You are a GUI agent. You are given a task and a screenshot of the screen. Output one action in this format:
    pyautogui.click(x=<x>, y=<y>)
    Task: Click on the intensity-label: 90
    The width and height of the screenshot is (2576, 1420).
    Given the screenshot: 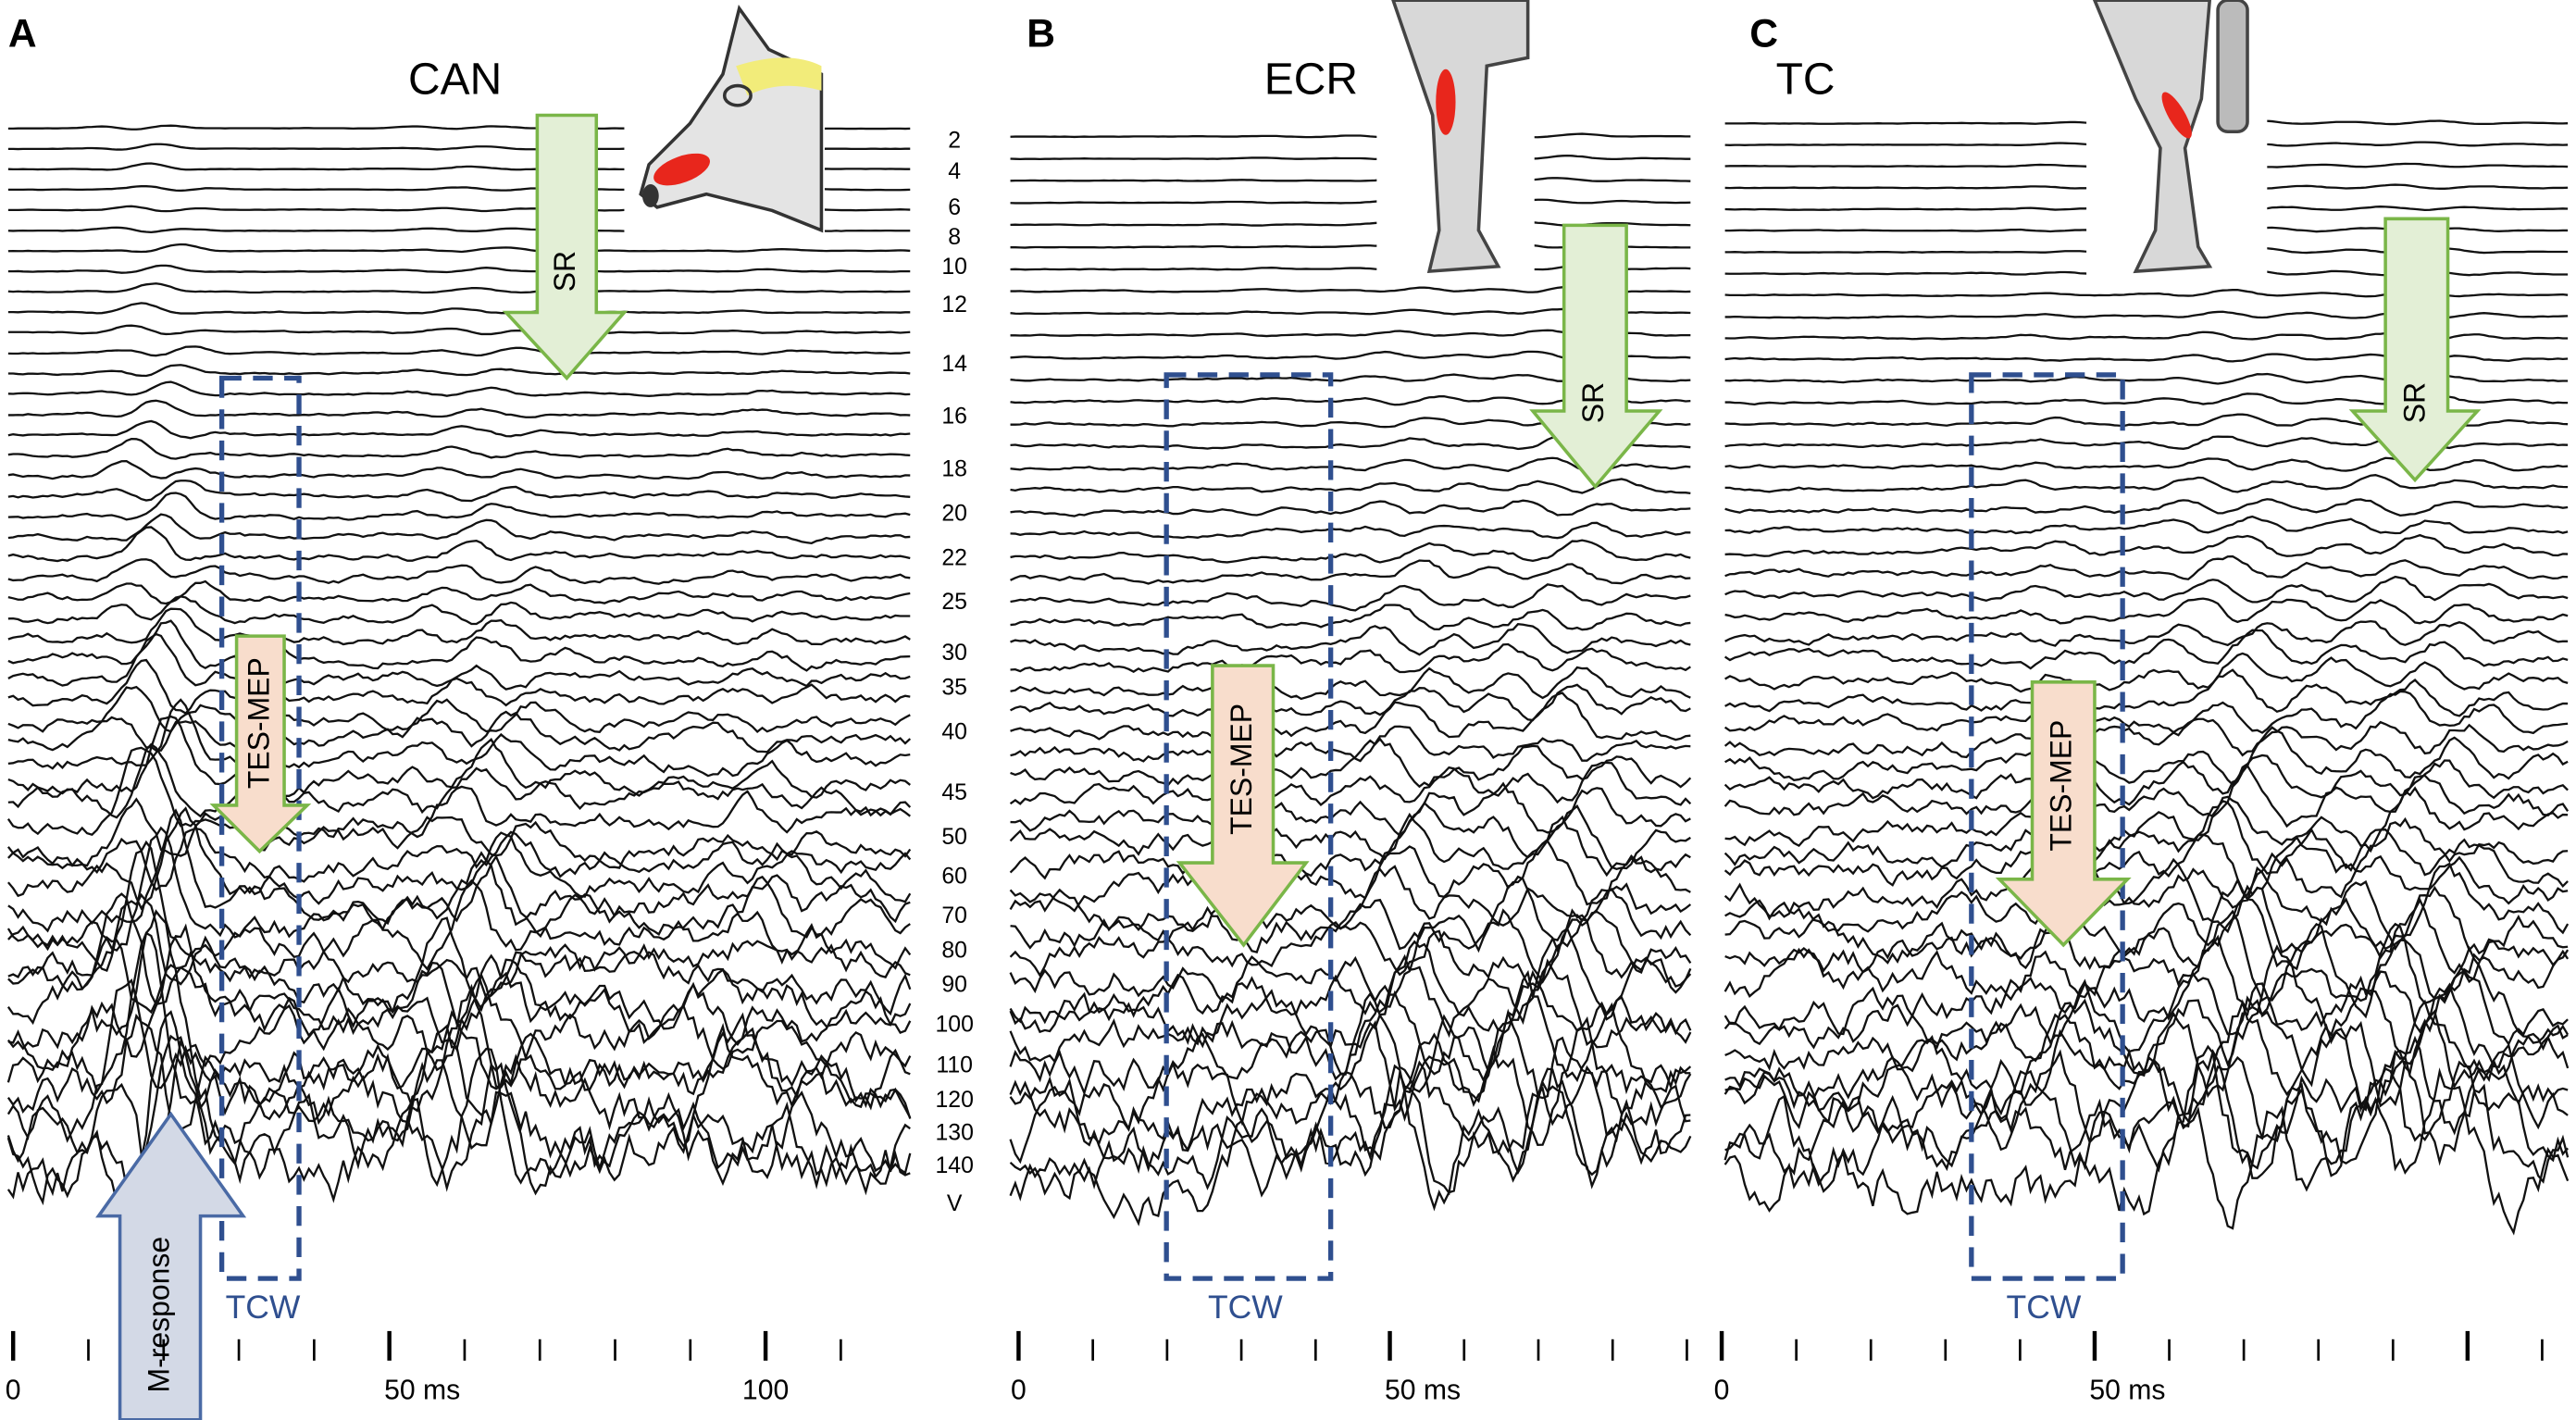 What is the action you would take?
    pyautogui.click(x=954, y=985)
    